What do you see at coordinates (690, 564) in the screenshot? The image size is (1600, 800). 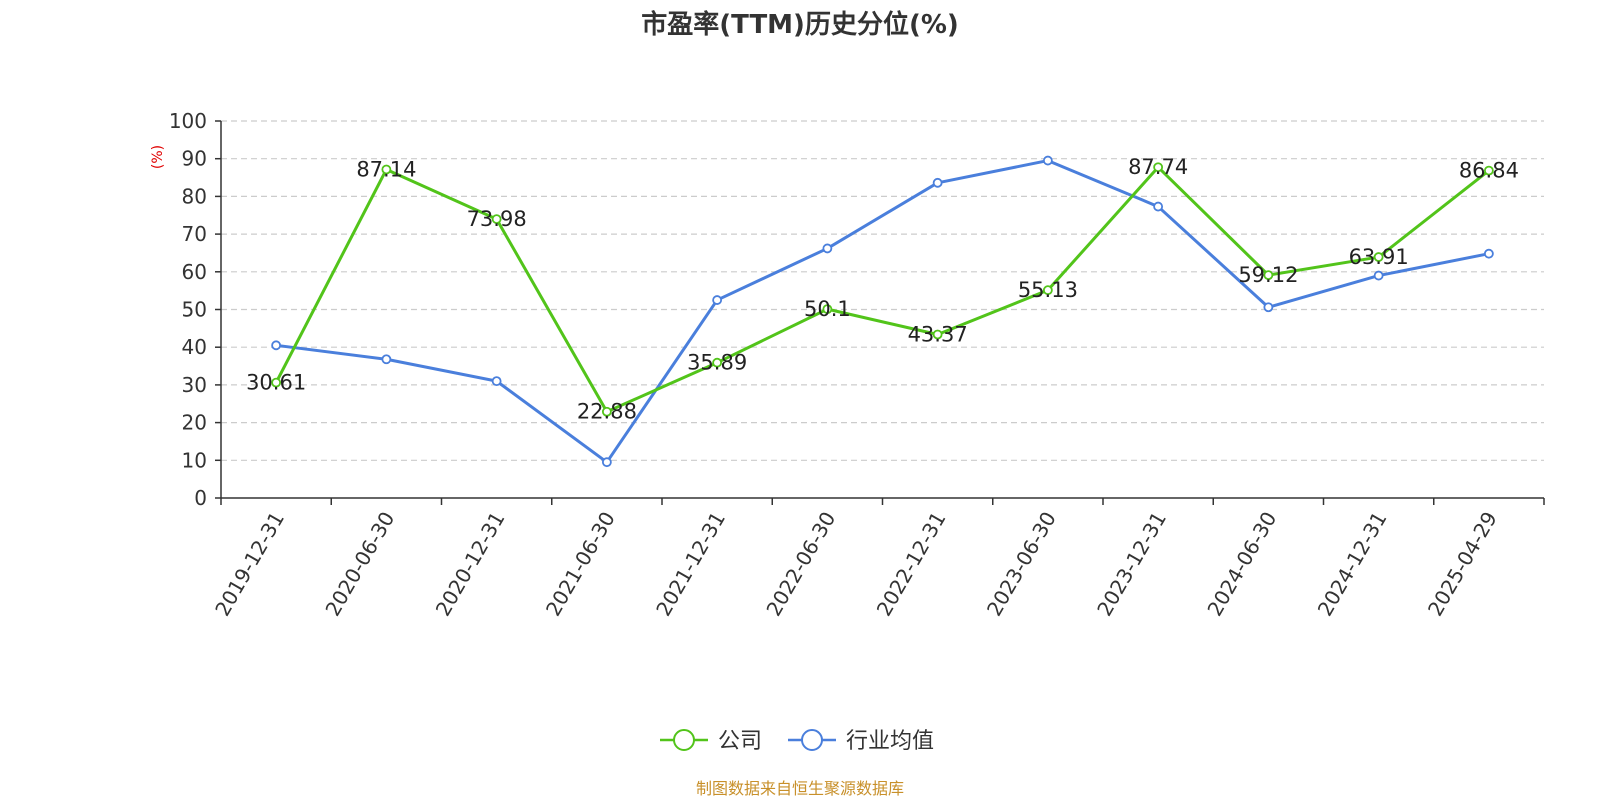 I see `x-tick-label: 2021-12-31` at bounding box center [690, 564].